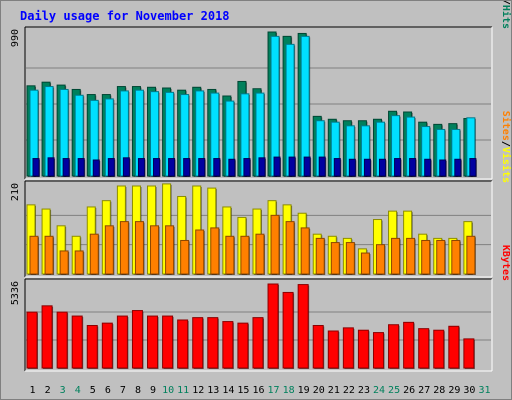 This screenshot has height=400, width=512. What do you see at coordinates (183, 390) in the screenshot?
I see `day-label: 11` at bounding box center [183, 390].